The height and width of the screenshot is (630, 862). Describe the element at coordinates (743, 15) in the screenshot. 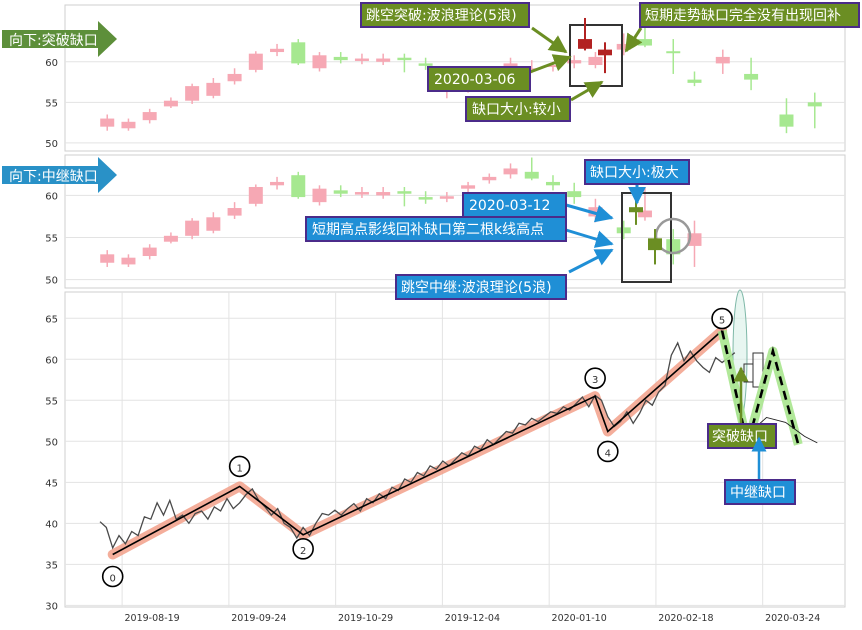

I see `p1-callout-top-right-text: 短期走势缺口完全没有出现回补` at that location.